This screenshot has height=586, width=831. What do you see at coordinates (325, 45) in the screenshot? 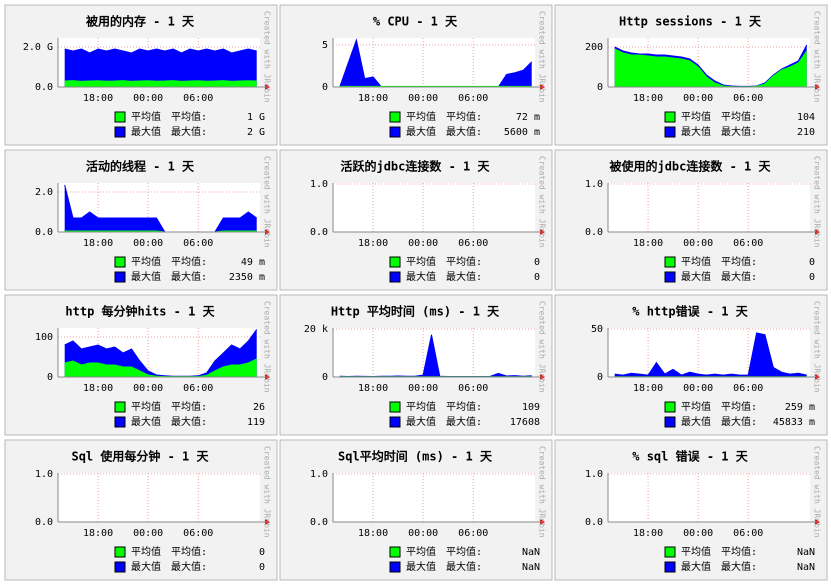
I see `y-tick-label: 5` at bounding box center [325, 45].